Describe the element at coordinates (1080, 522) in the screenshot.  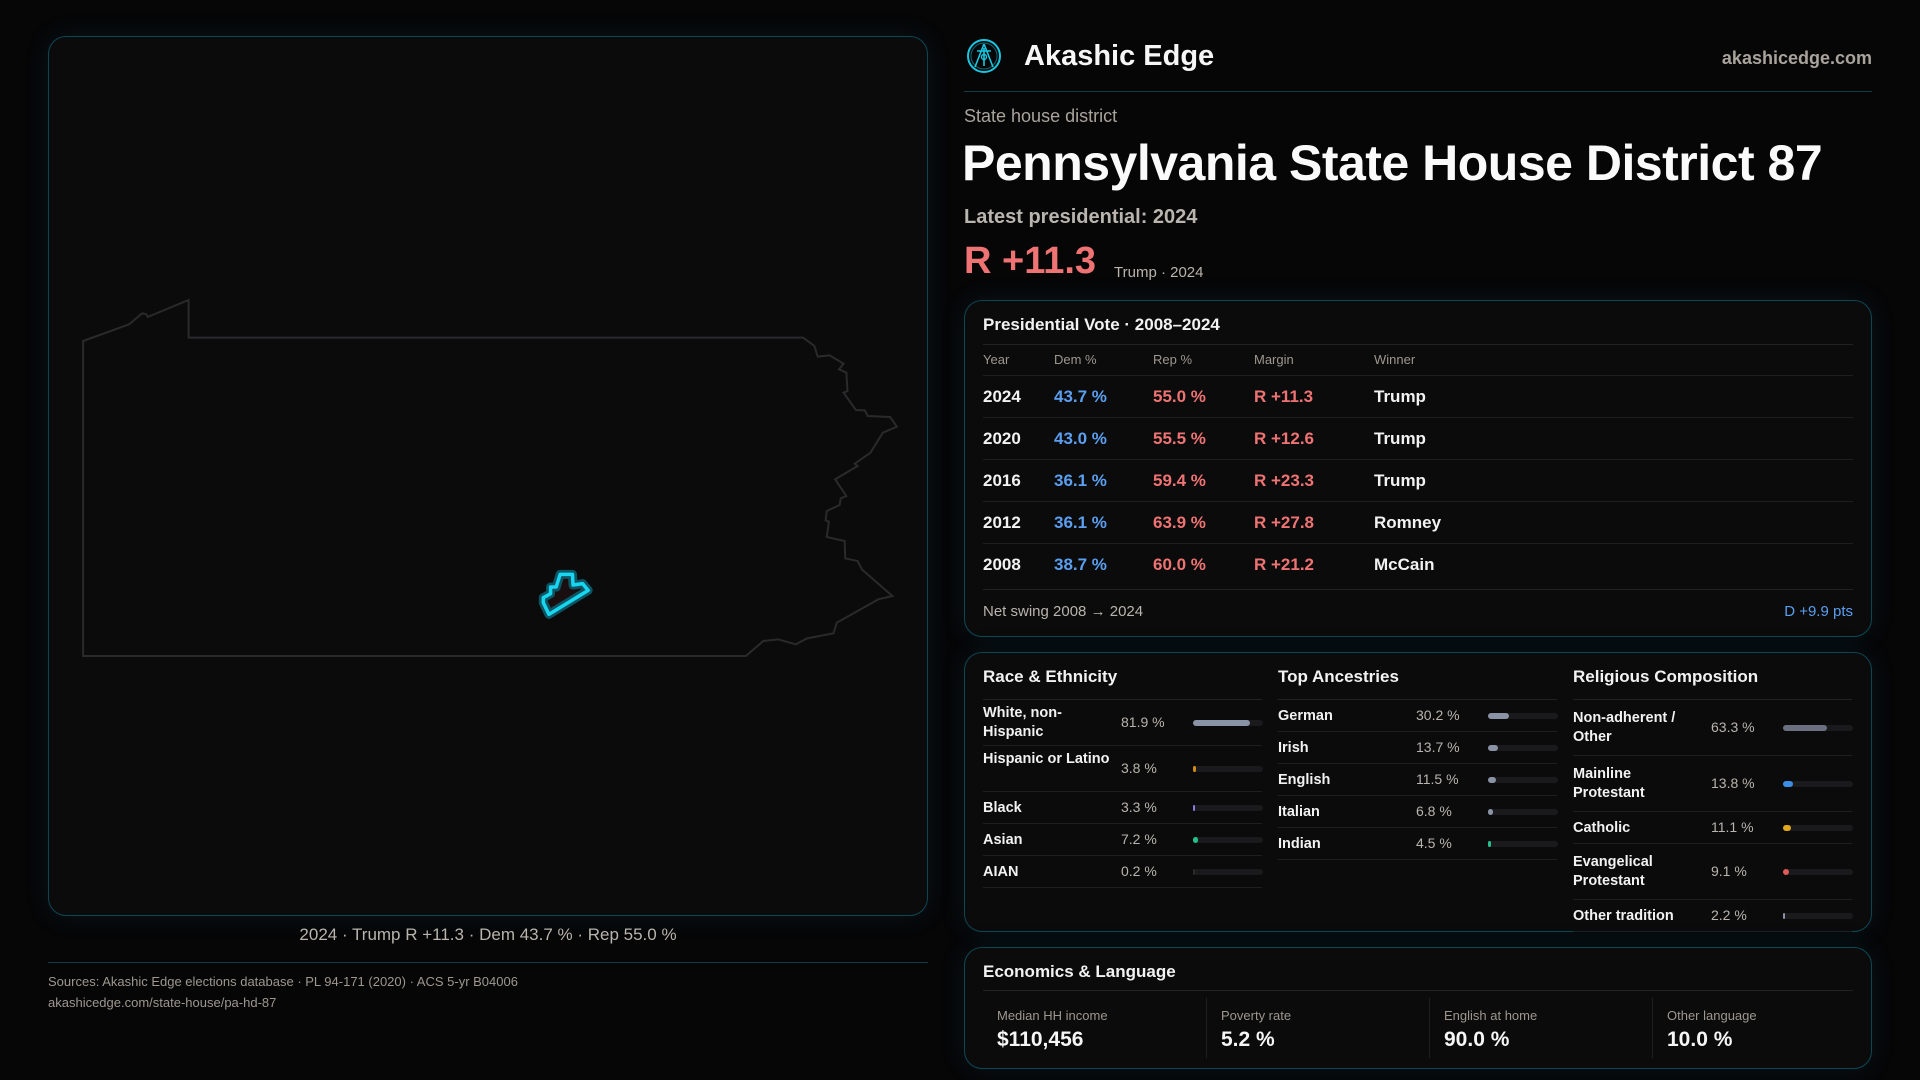
I see `cell-dem: 36.1 %` at that location.